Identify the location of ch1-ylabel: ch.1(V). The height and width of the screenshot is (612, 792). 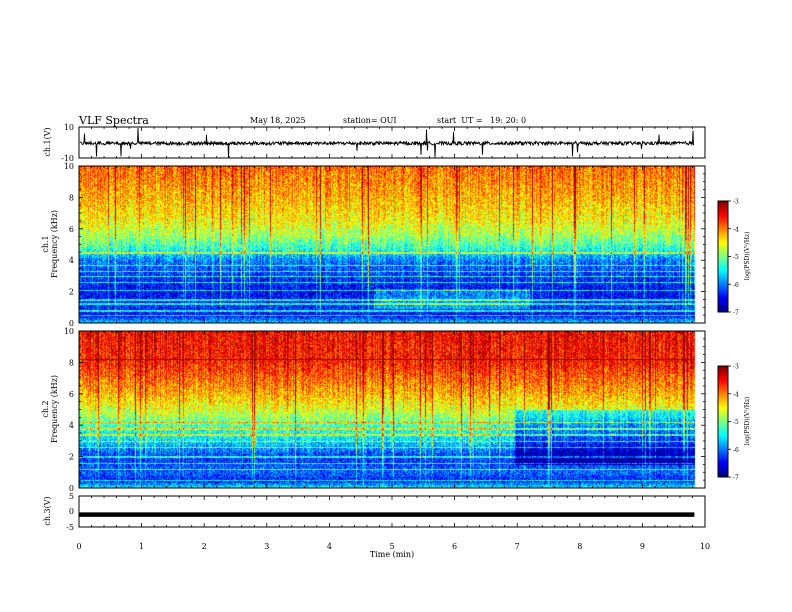
(47, 141).